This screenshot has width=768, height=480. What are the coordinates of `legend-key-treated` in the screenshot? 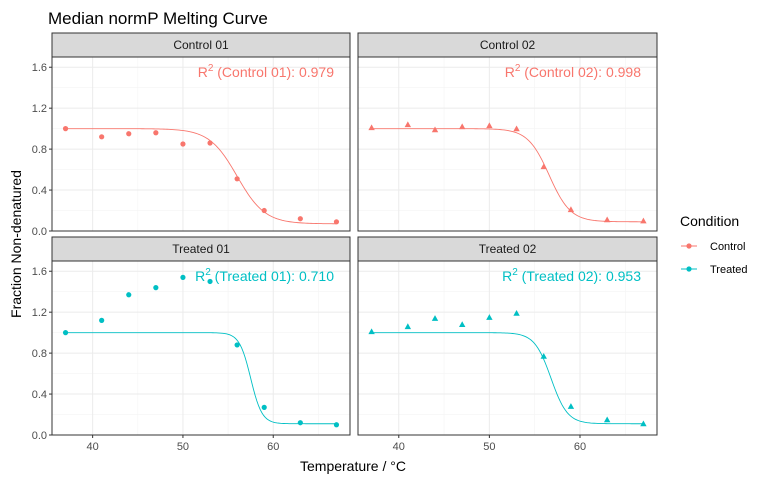 It's located at (689, 269).